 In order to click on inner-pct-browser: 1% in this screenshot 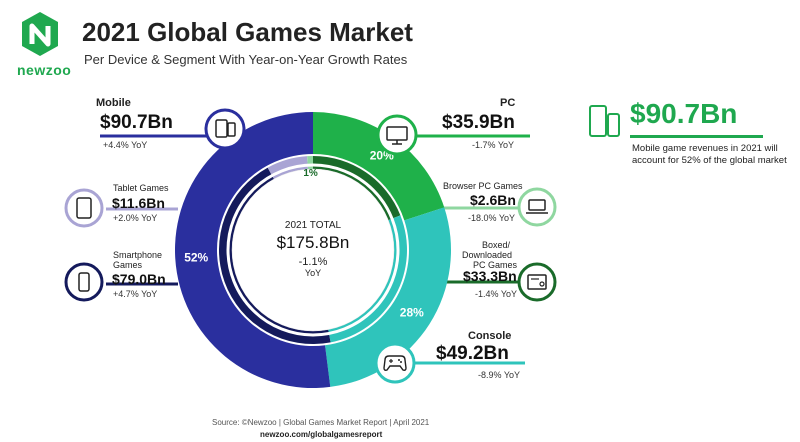, I will do `click(310, 173)`.